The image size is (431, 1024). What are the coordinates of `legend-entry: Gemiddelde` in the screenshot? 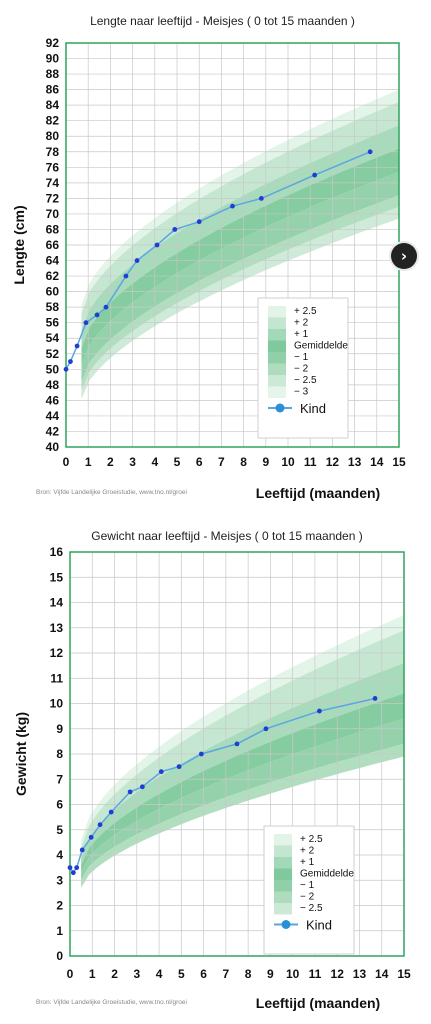 It's located at (327, 874).